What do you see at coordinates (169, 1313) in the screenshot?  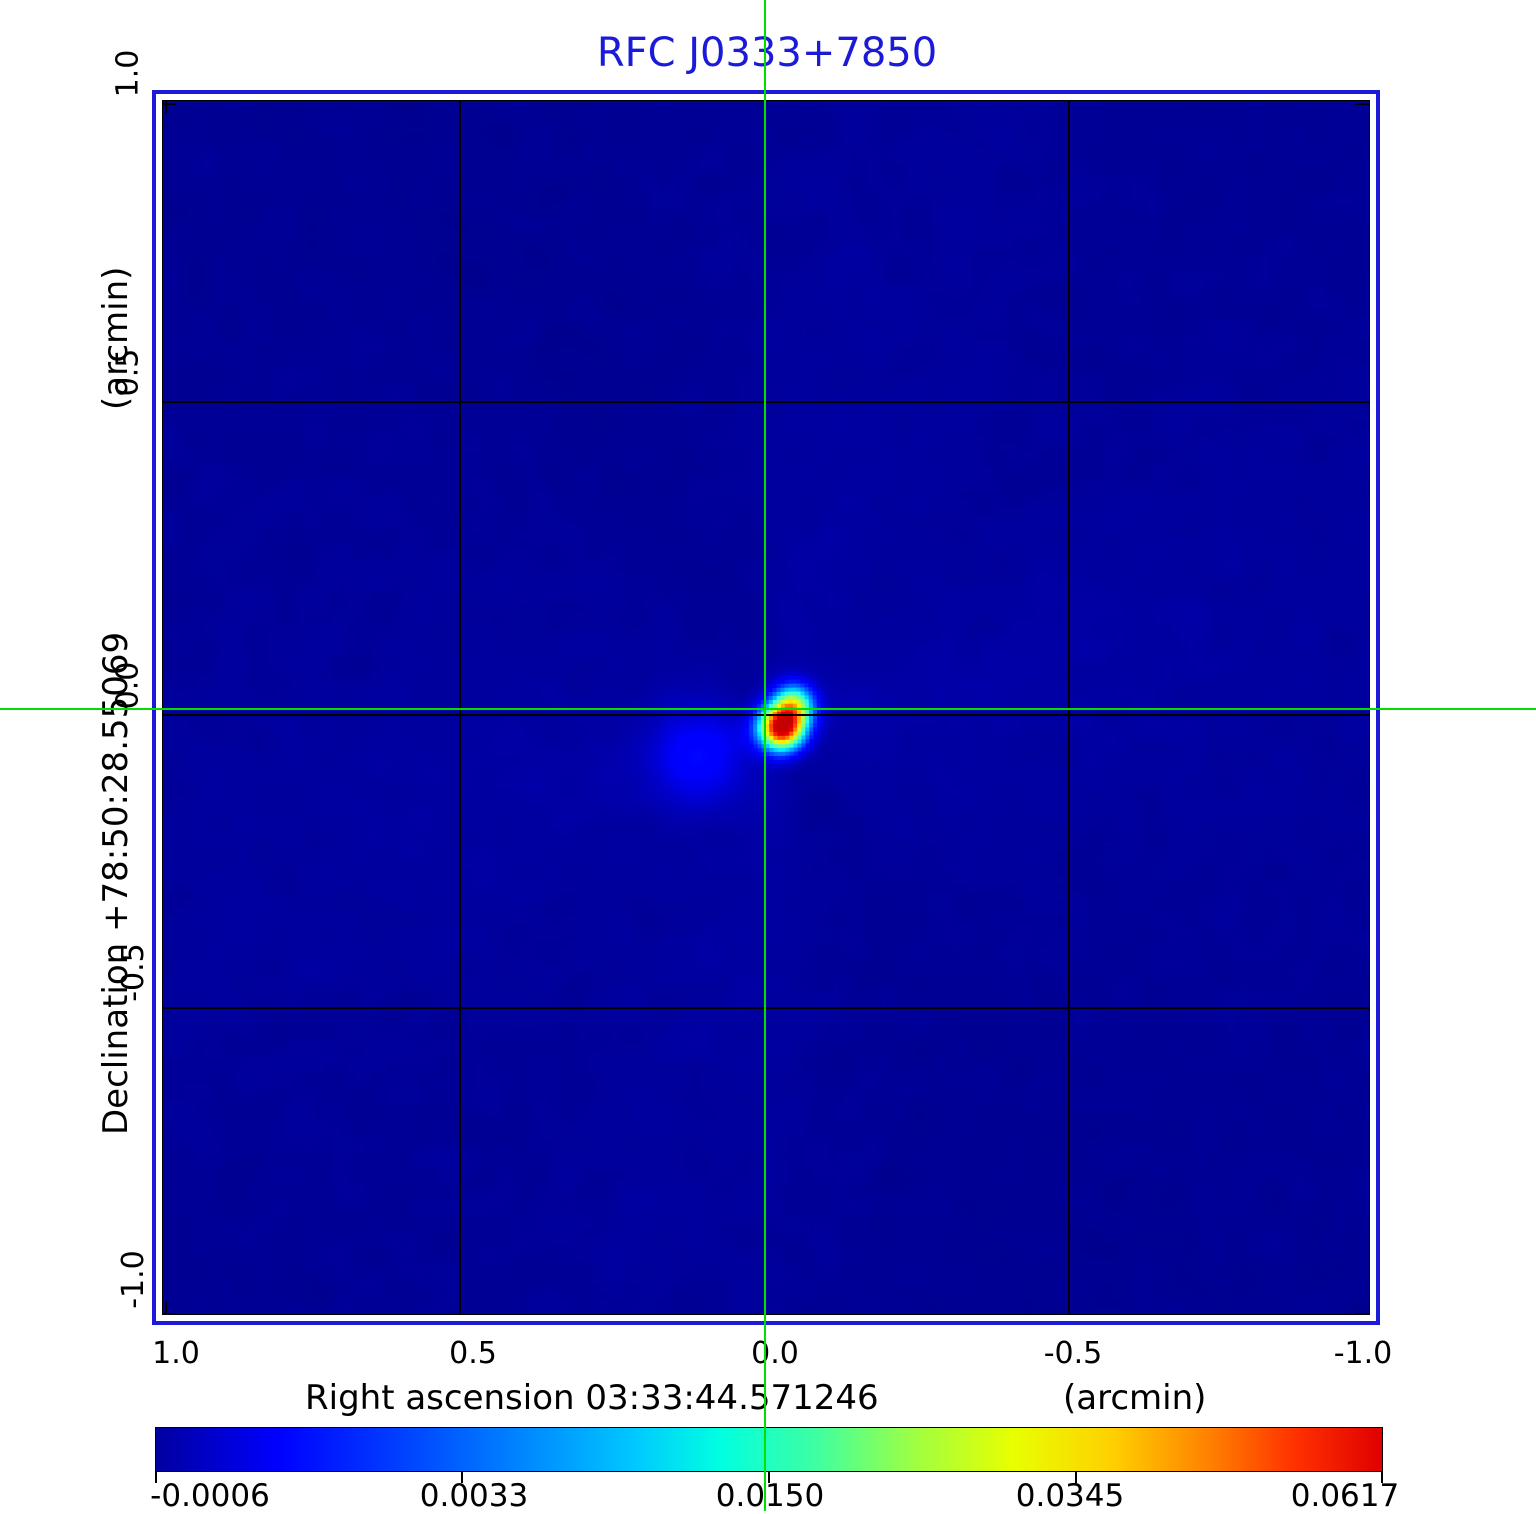 I see `ytick-mark--1.0` at bounding box center [169, 1313].